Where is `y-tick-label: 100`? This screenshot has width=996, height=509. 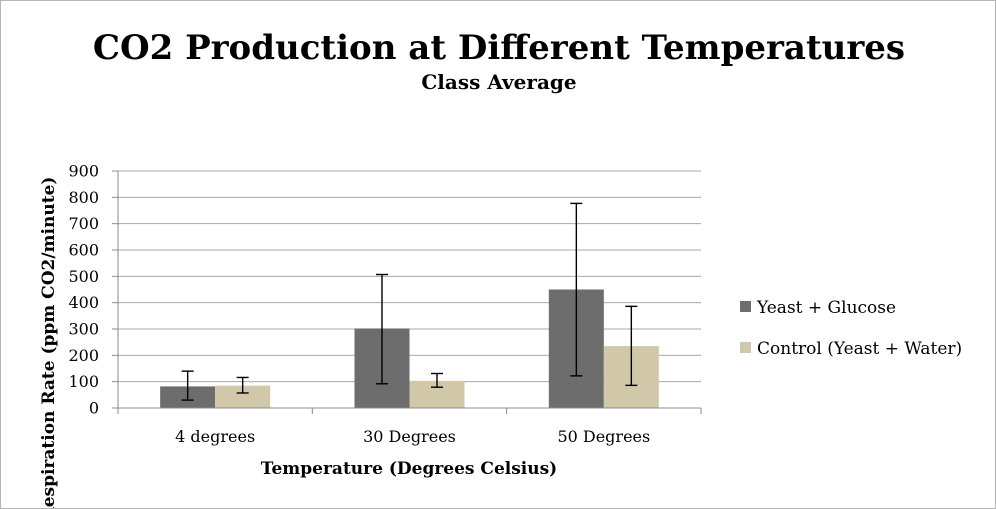
y-tick-label: 100 is located at coordinates (83, 381).